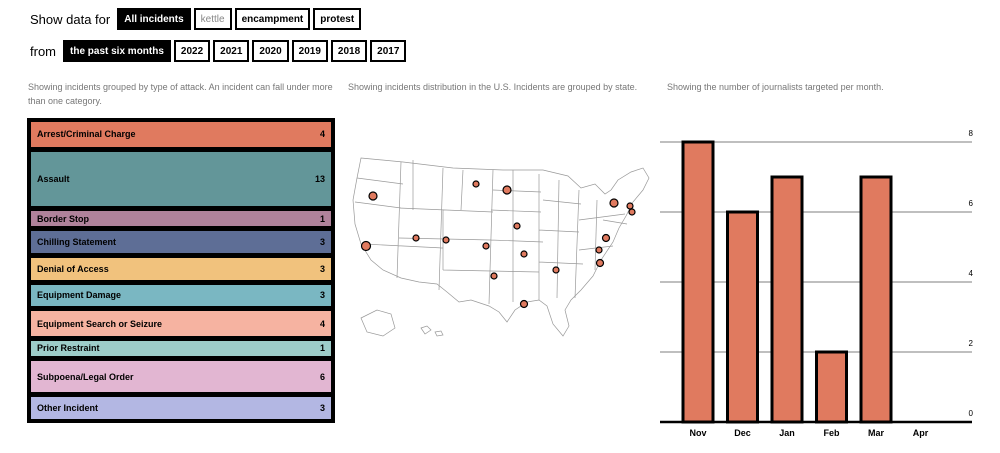 The width and height of the screenshot is (1000, 453). I want to click on period-2020-button: 2020, so click(270, 51).